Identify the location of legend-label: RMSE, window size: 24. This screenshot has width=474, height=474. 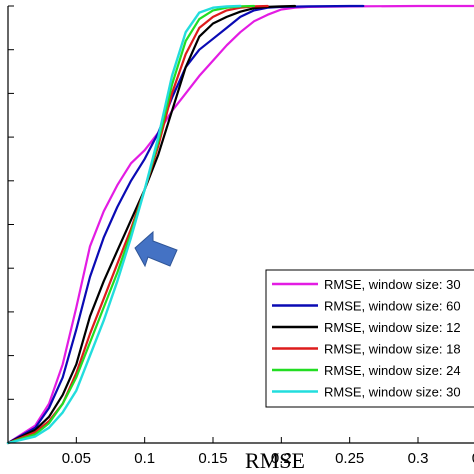
(392, 370).